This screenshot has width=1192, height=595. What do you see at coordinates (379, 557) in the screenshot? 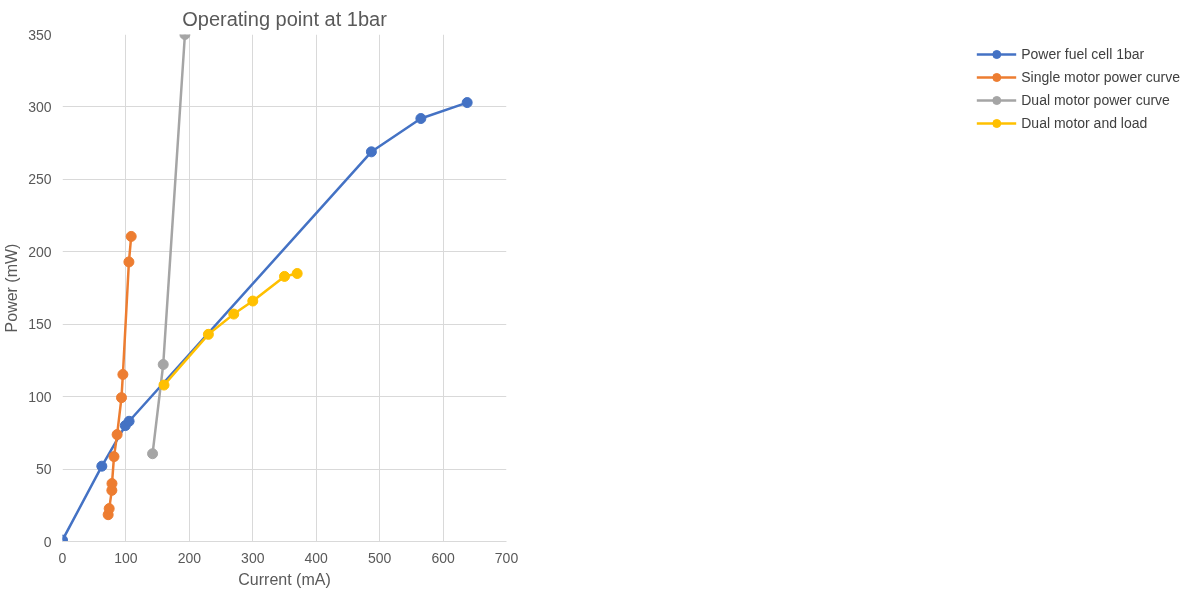
I see `x-tick-label: 500` at bounding box center [379, 557].